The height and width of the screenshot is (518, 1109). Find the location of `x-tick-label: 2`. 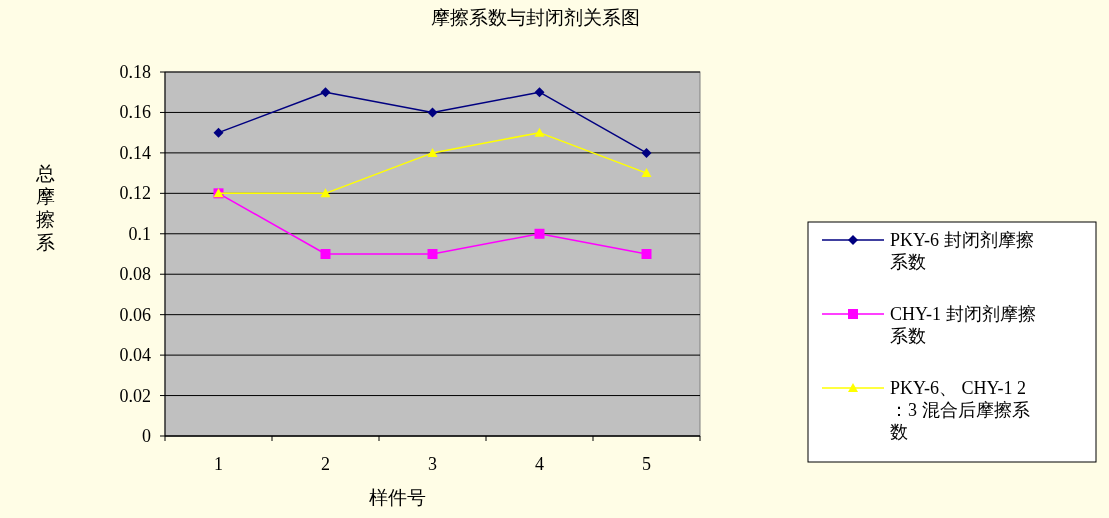

x-tick-label: 2 is located at coordinates (325, 464).